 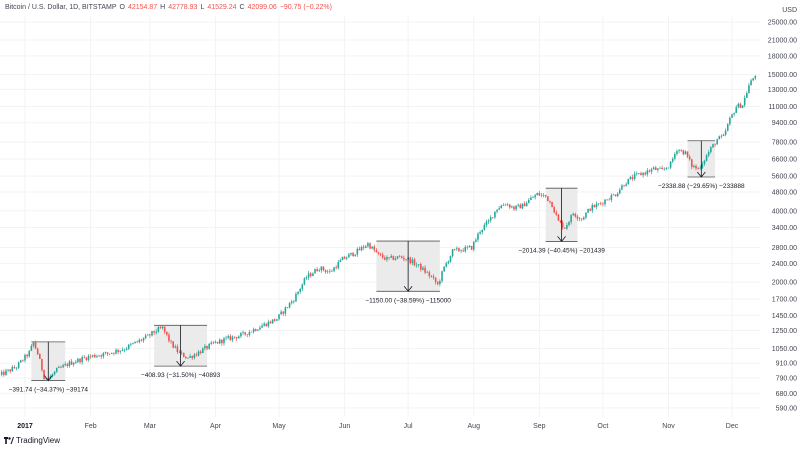 What do you see at coordinates (61, 7) in the screenshot?
I see `symbol-title: Bitcoin / U.S. Dollar, 1D, BITSTAMP` at bounding box center [61, 7].